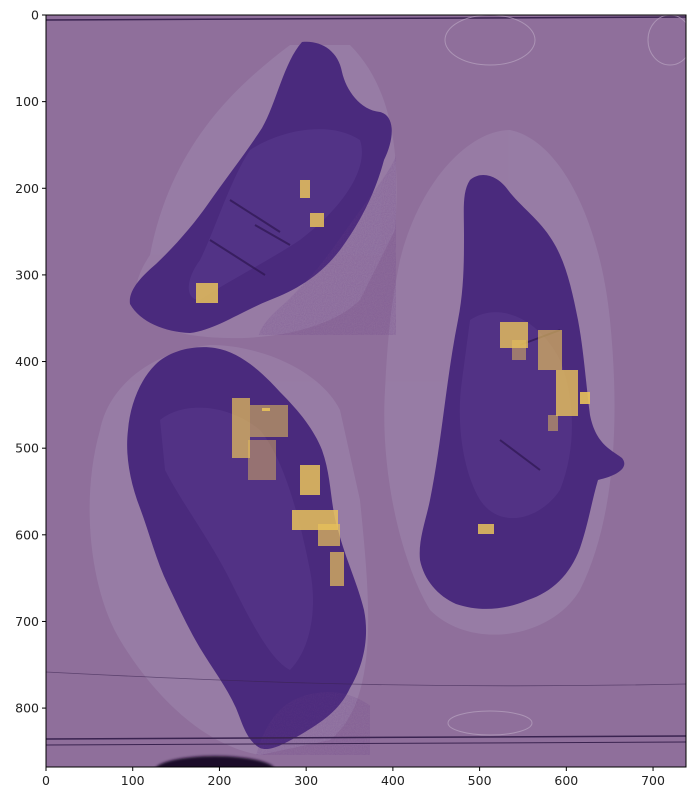 The width and height of the screenshot is (699, 803). What do you see at coordinates (393, 780) in the screenshot?
I see `x-tick-label: 400` at bounding box center [393, 780].